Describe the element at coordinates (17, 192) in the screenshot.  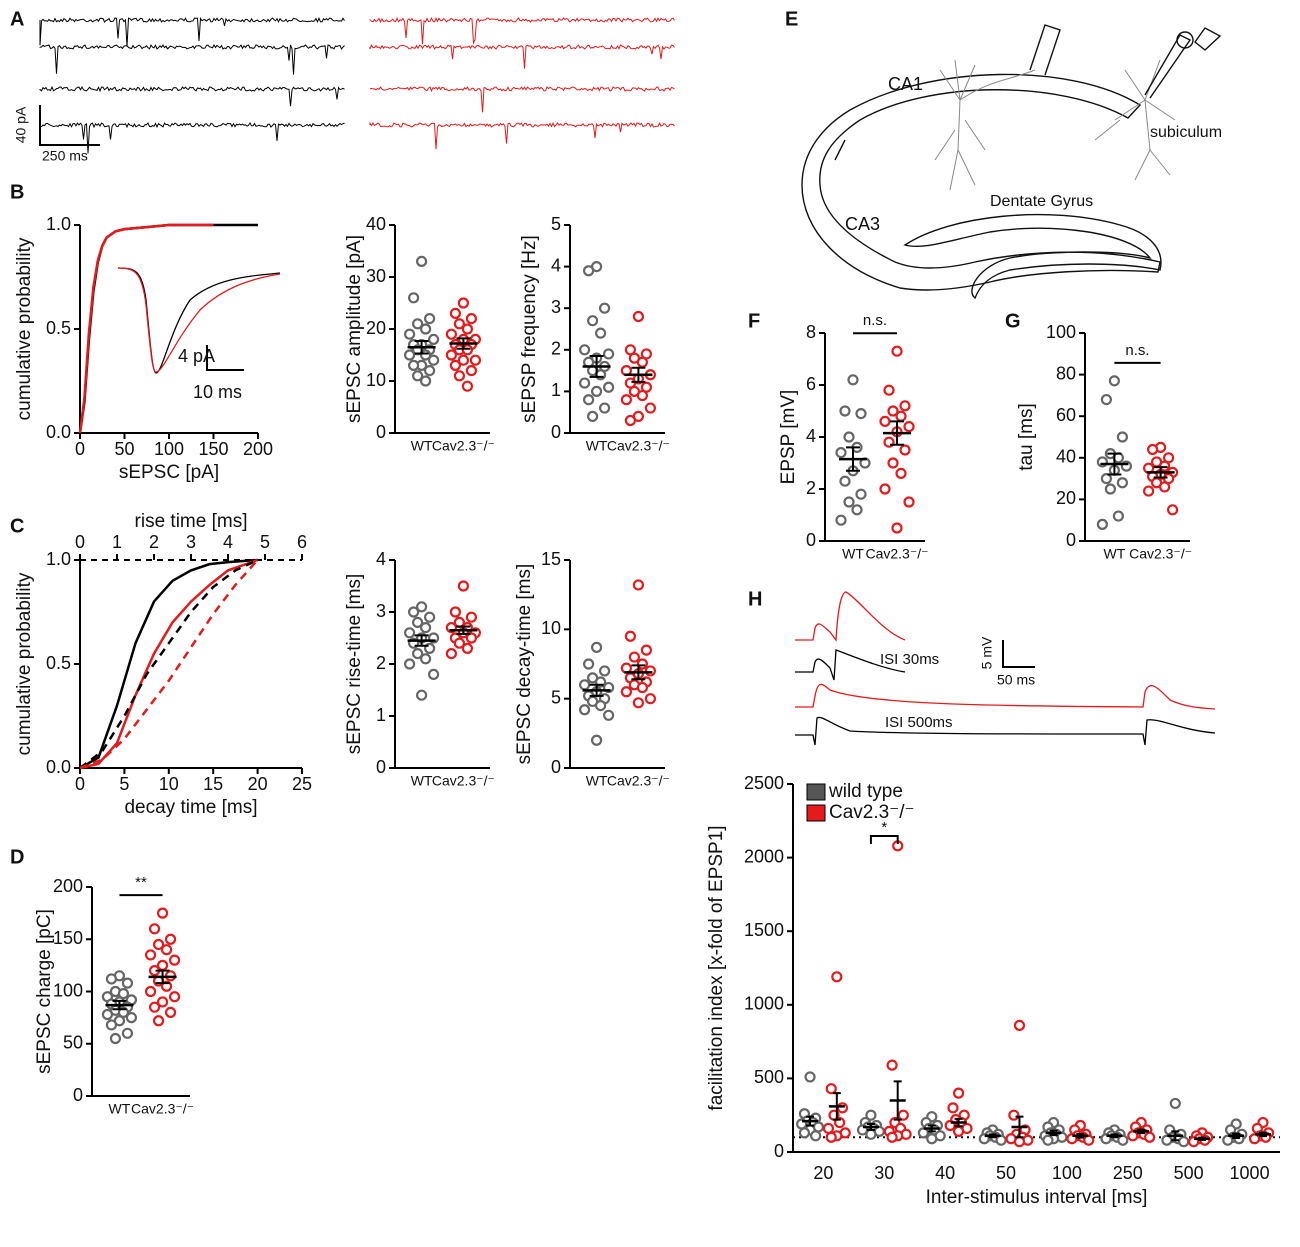
I see `panel-letter: B` at that location.